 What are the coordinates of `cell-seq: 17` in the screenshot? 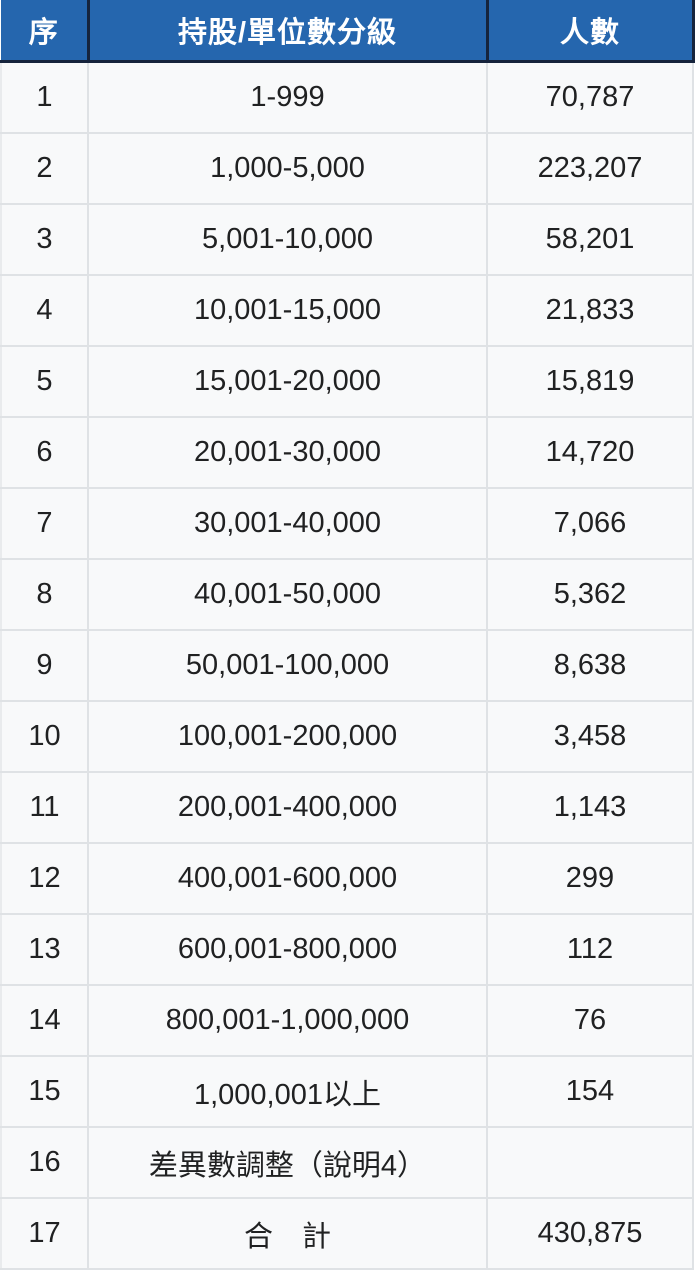 It's located at (44, 1233).